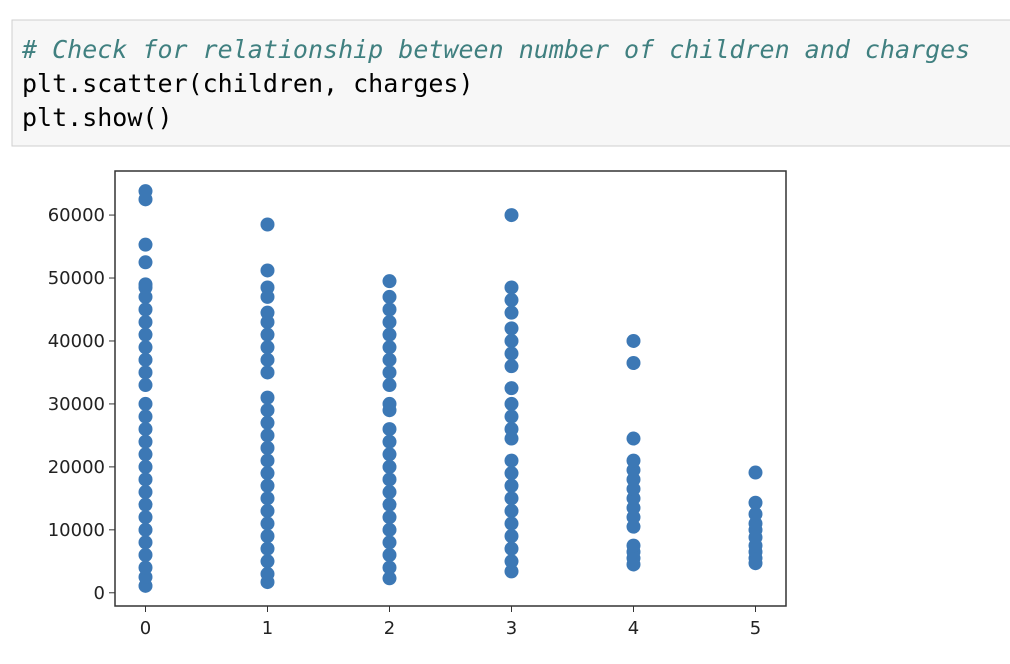 This screenshot has height=664, width=1010. What do you see at coordinates (76, 341) in the screenshot?
I see `y-tick-label: 40000` at bounding box center [76, 341].